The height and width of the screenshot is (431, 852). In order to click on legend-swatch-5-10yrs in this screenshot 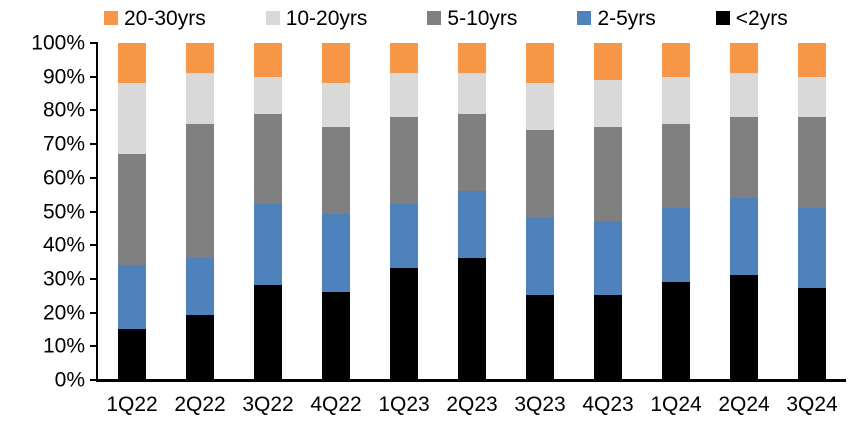, I will do `click(434, 18)`.